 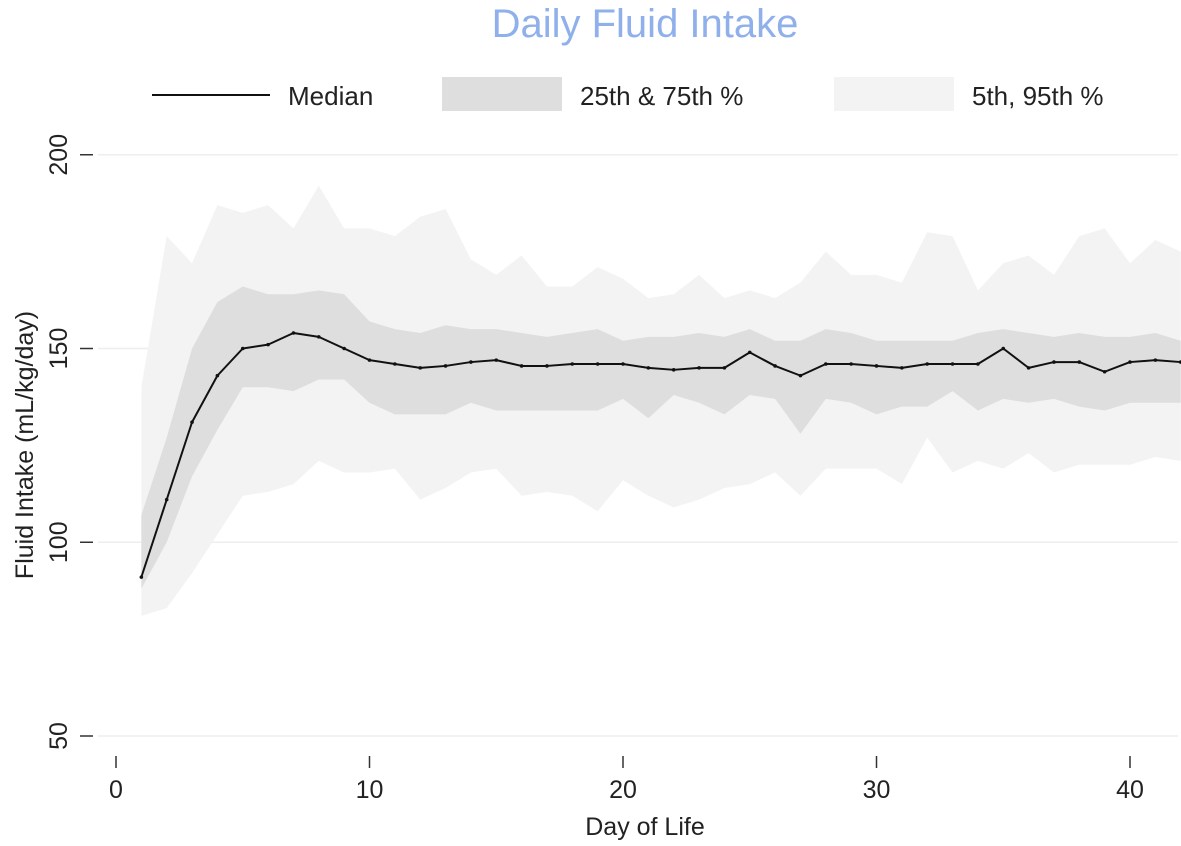 What do you see at coordinates (370, 790) in the screenshot?
I see `x-tick-label-10: 10` at bounding box center [370, 790].